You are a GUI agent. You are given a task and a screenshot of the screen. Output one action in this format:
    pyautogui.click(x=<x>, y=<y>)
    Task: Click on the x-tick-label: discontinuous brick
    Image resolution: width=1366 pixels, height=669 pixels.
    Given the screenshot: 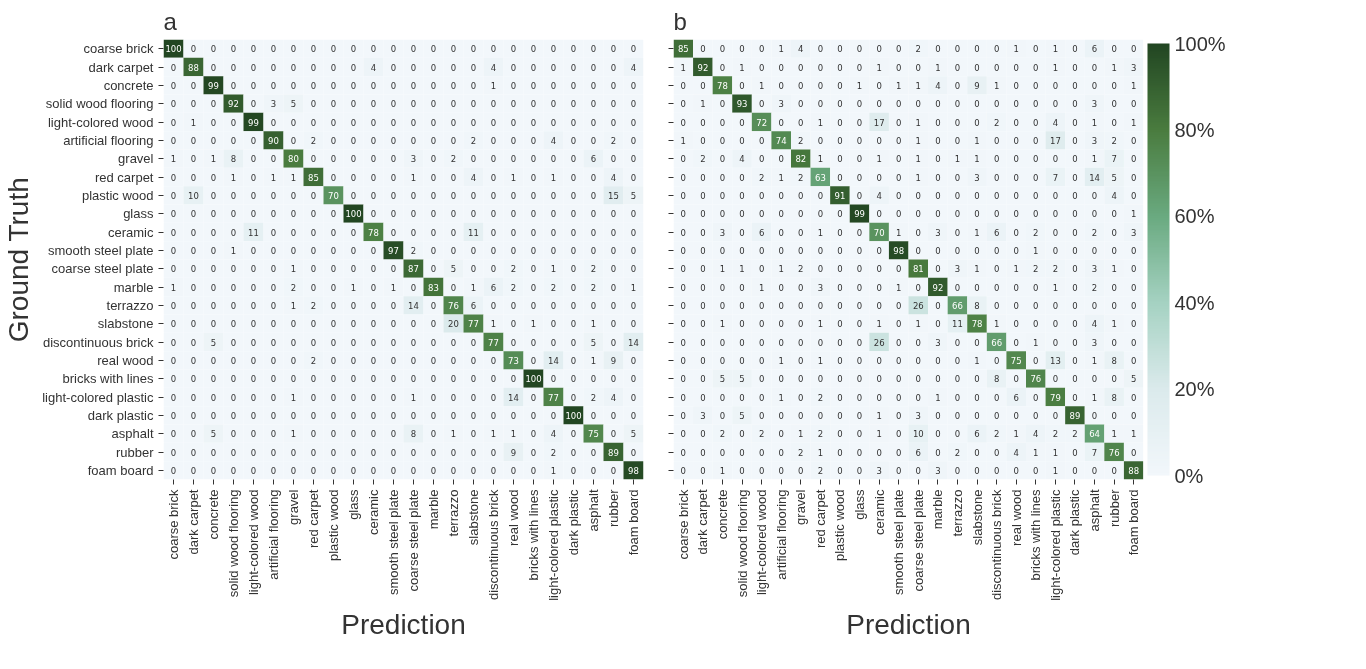 What is the action you would take?
    pyautogui.click(x=997, y=545)
    